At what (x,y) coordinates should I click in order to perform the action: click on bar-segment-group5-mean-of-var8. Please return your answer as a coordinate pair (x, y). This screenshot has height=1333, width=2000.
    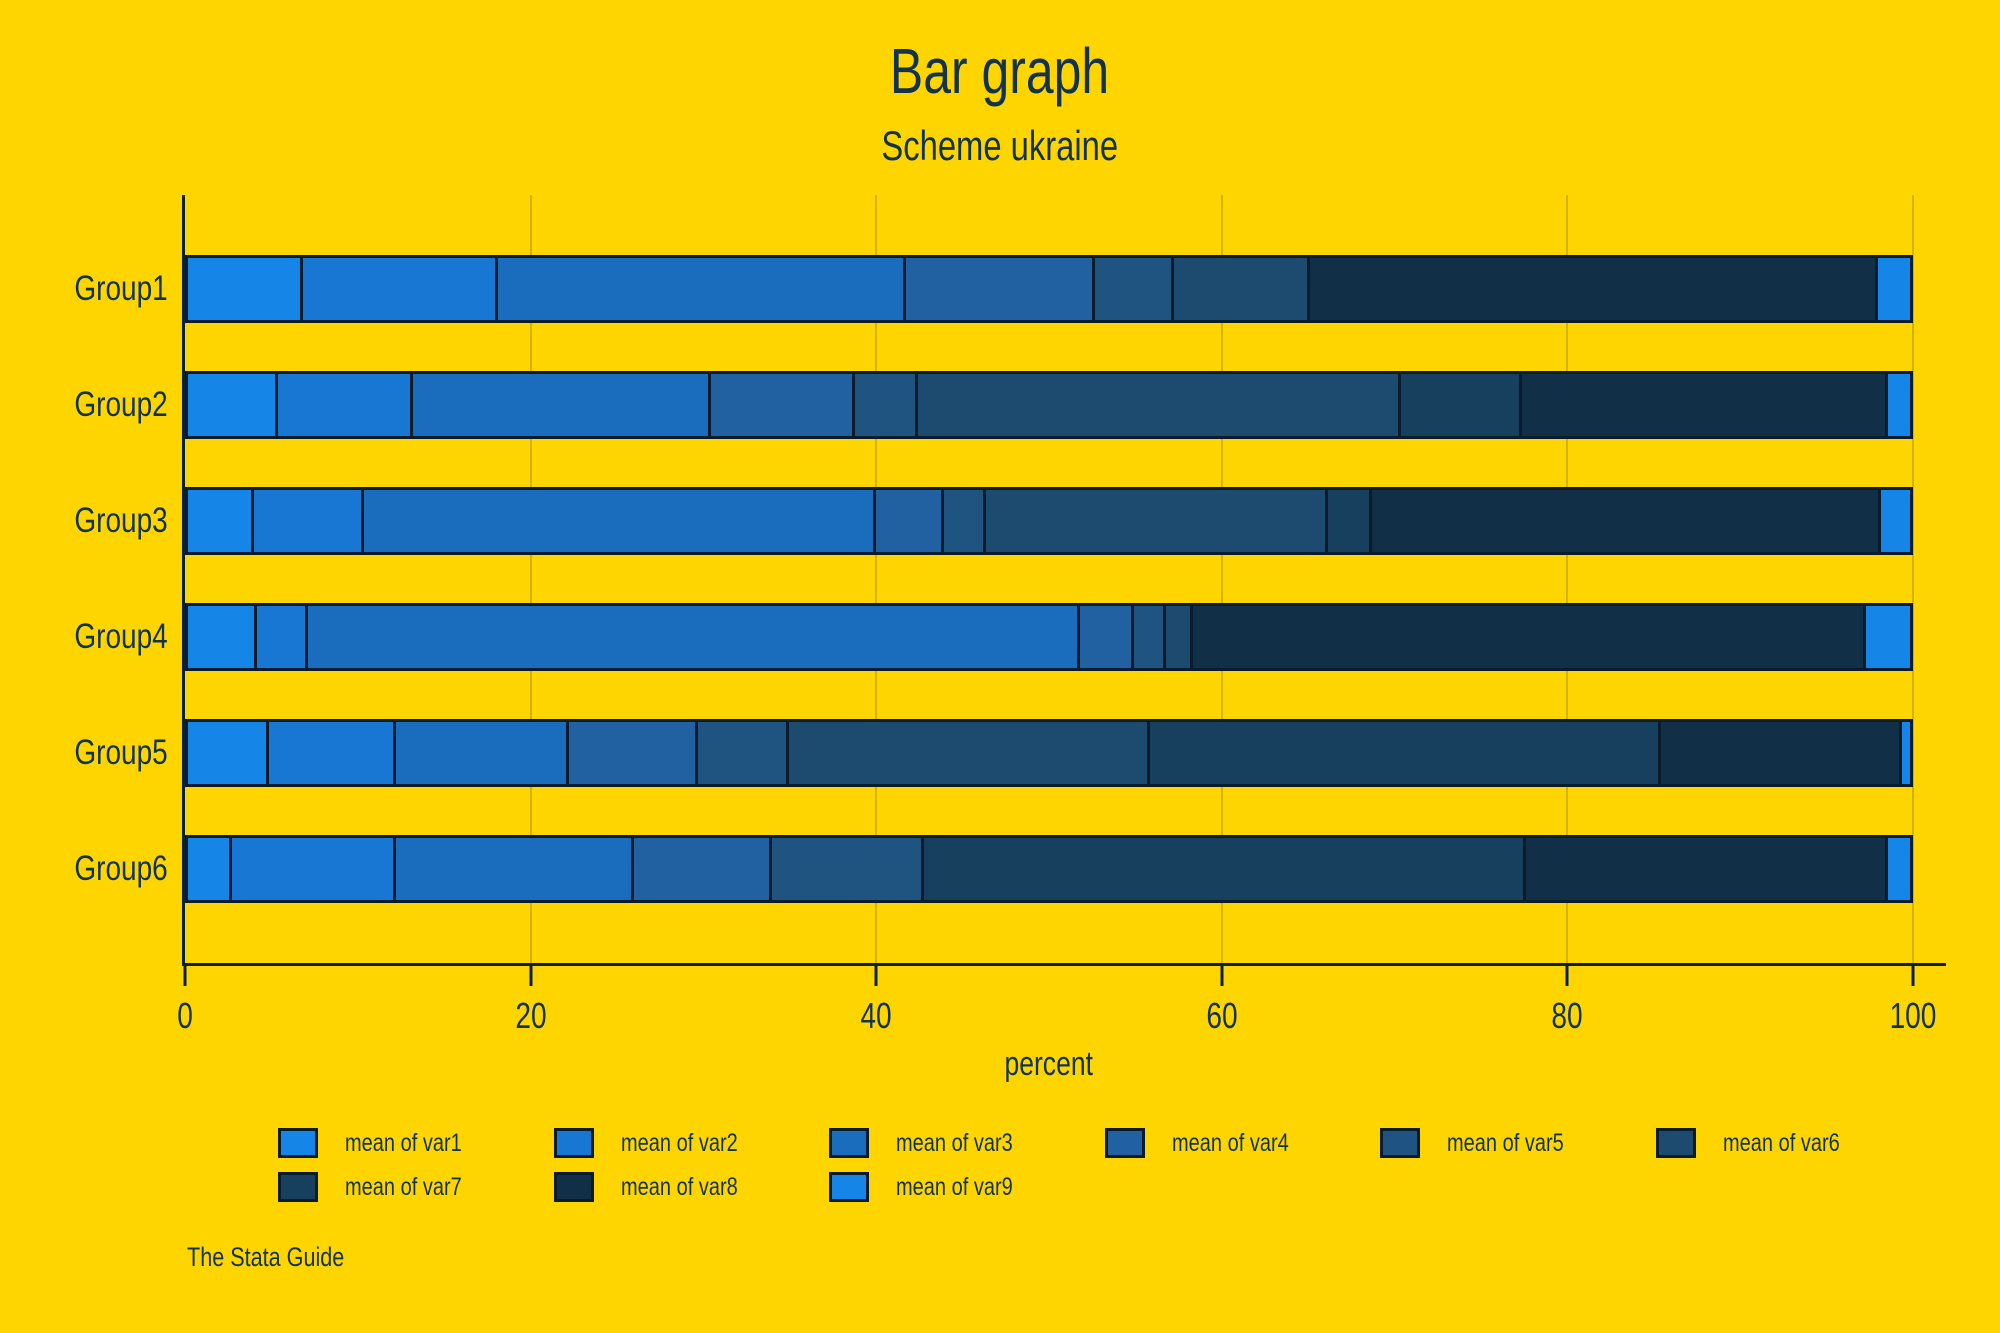
    Looking at the image, I should click on (1778, 753).